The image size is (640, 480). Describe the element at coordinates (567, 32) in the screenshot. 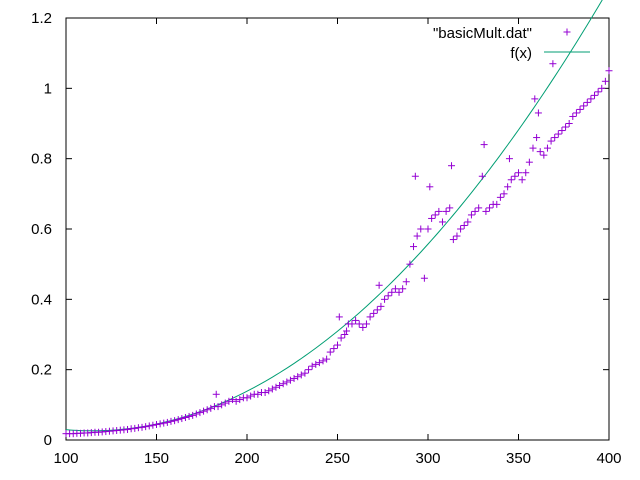

I see `legend-marker-plus` at that location.